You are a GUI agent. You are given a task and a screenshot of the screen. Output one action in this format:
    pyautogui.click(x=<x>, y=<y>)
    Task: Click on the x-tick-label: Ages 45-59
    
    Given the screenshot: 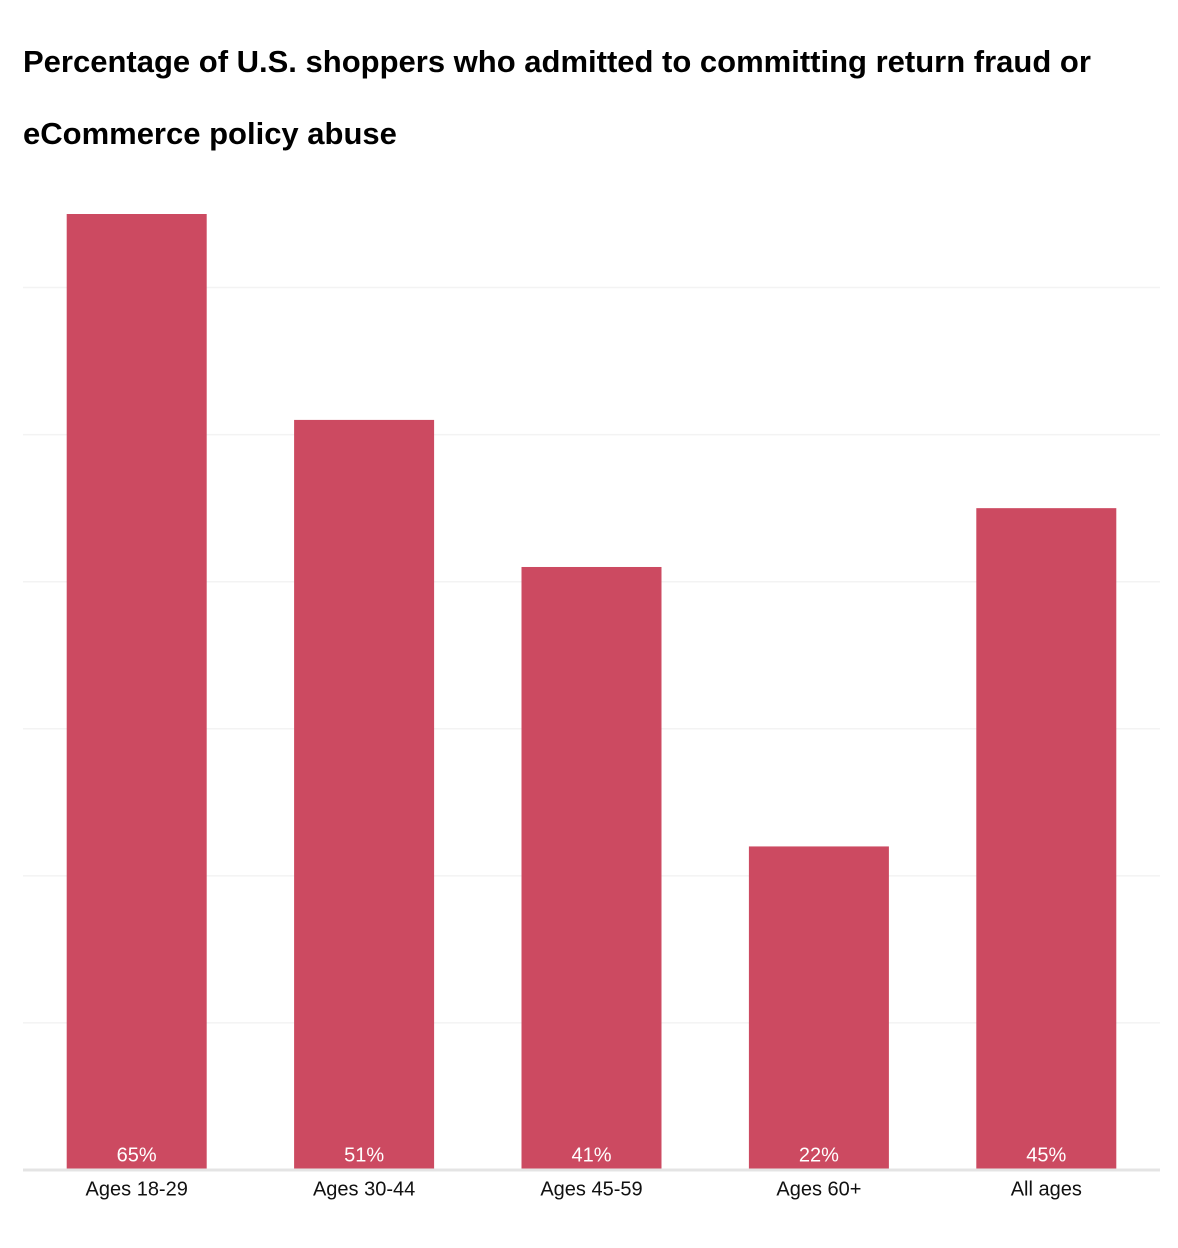 What is the action you would take?
    pyautogui.click(x=591, y=1189)
    